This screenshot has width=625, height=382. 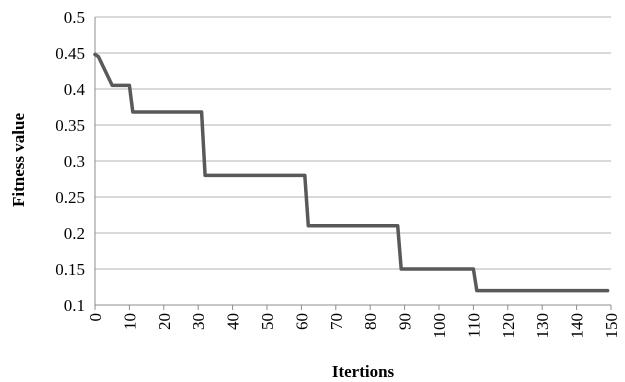 I want to click on x-tick-label: 20, so click(x=164, y=321).